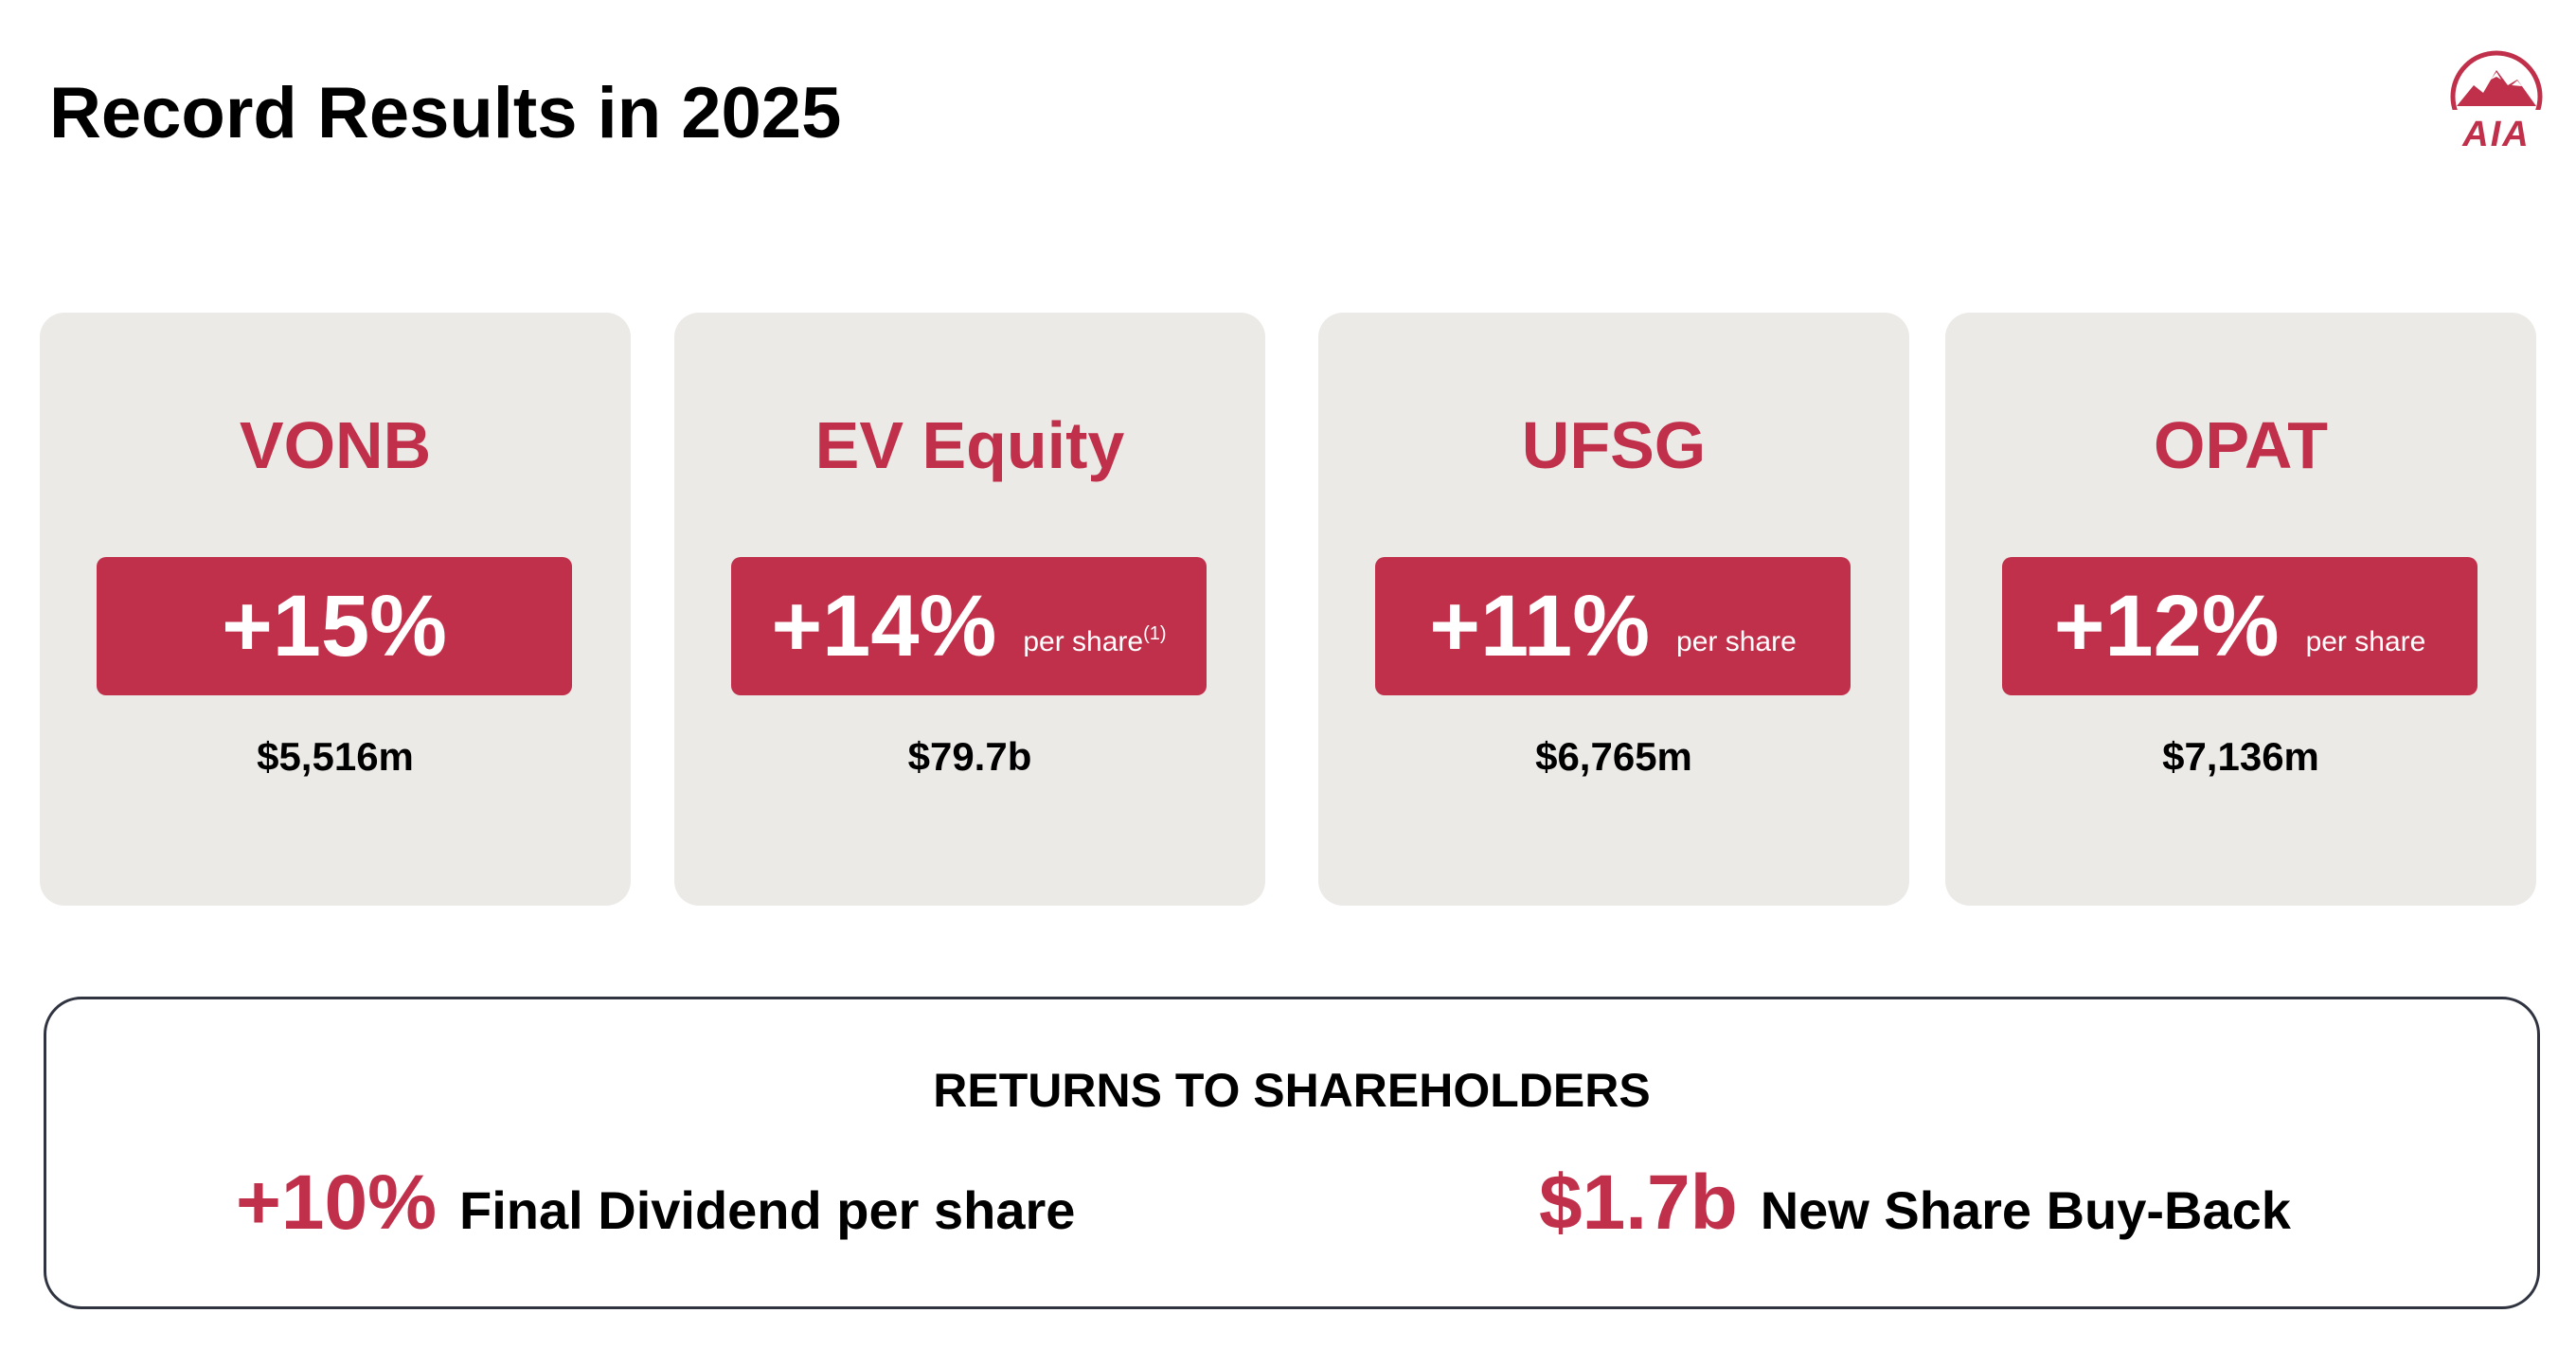 This screenshot has height=1349, width=2576. I want to click on metric-card-value: $5,516m, so click(335, 756).